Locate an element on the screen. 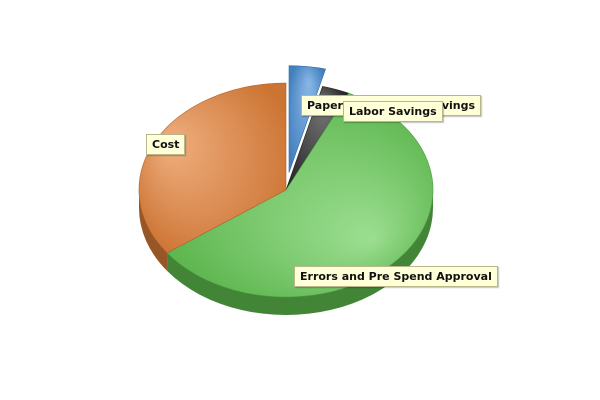  label-labor-savings: Labor Savings is located at coordinates (393, 111).